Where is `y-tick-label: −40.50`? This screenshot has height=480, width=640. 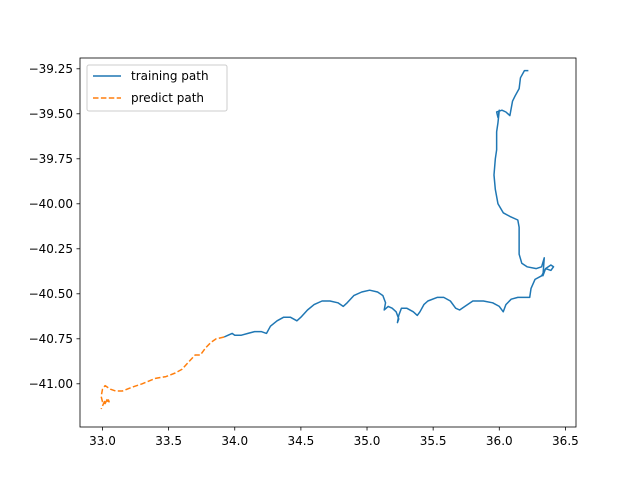
y-tick-label: −40.50 is located at coordinates (51, 294).